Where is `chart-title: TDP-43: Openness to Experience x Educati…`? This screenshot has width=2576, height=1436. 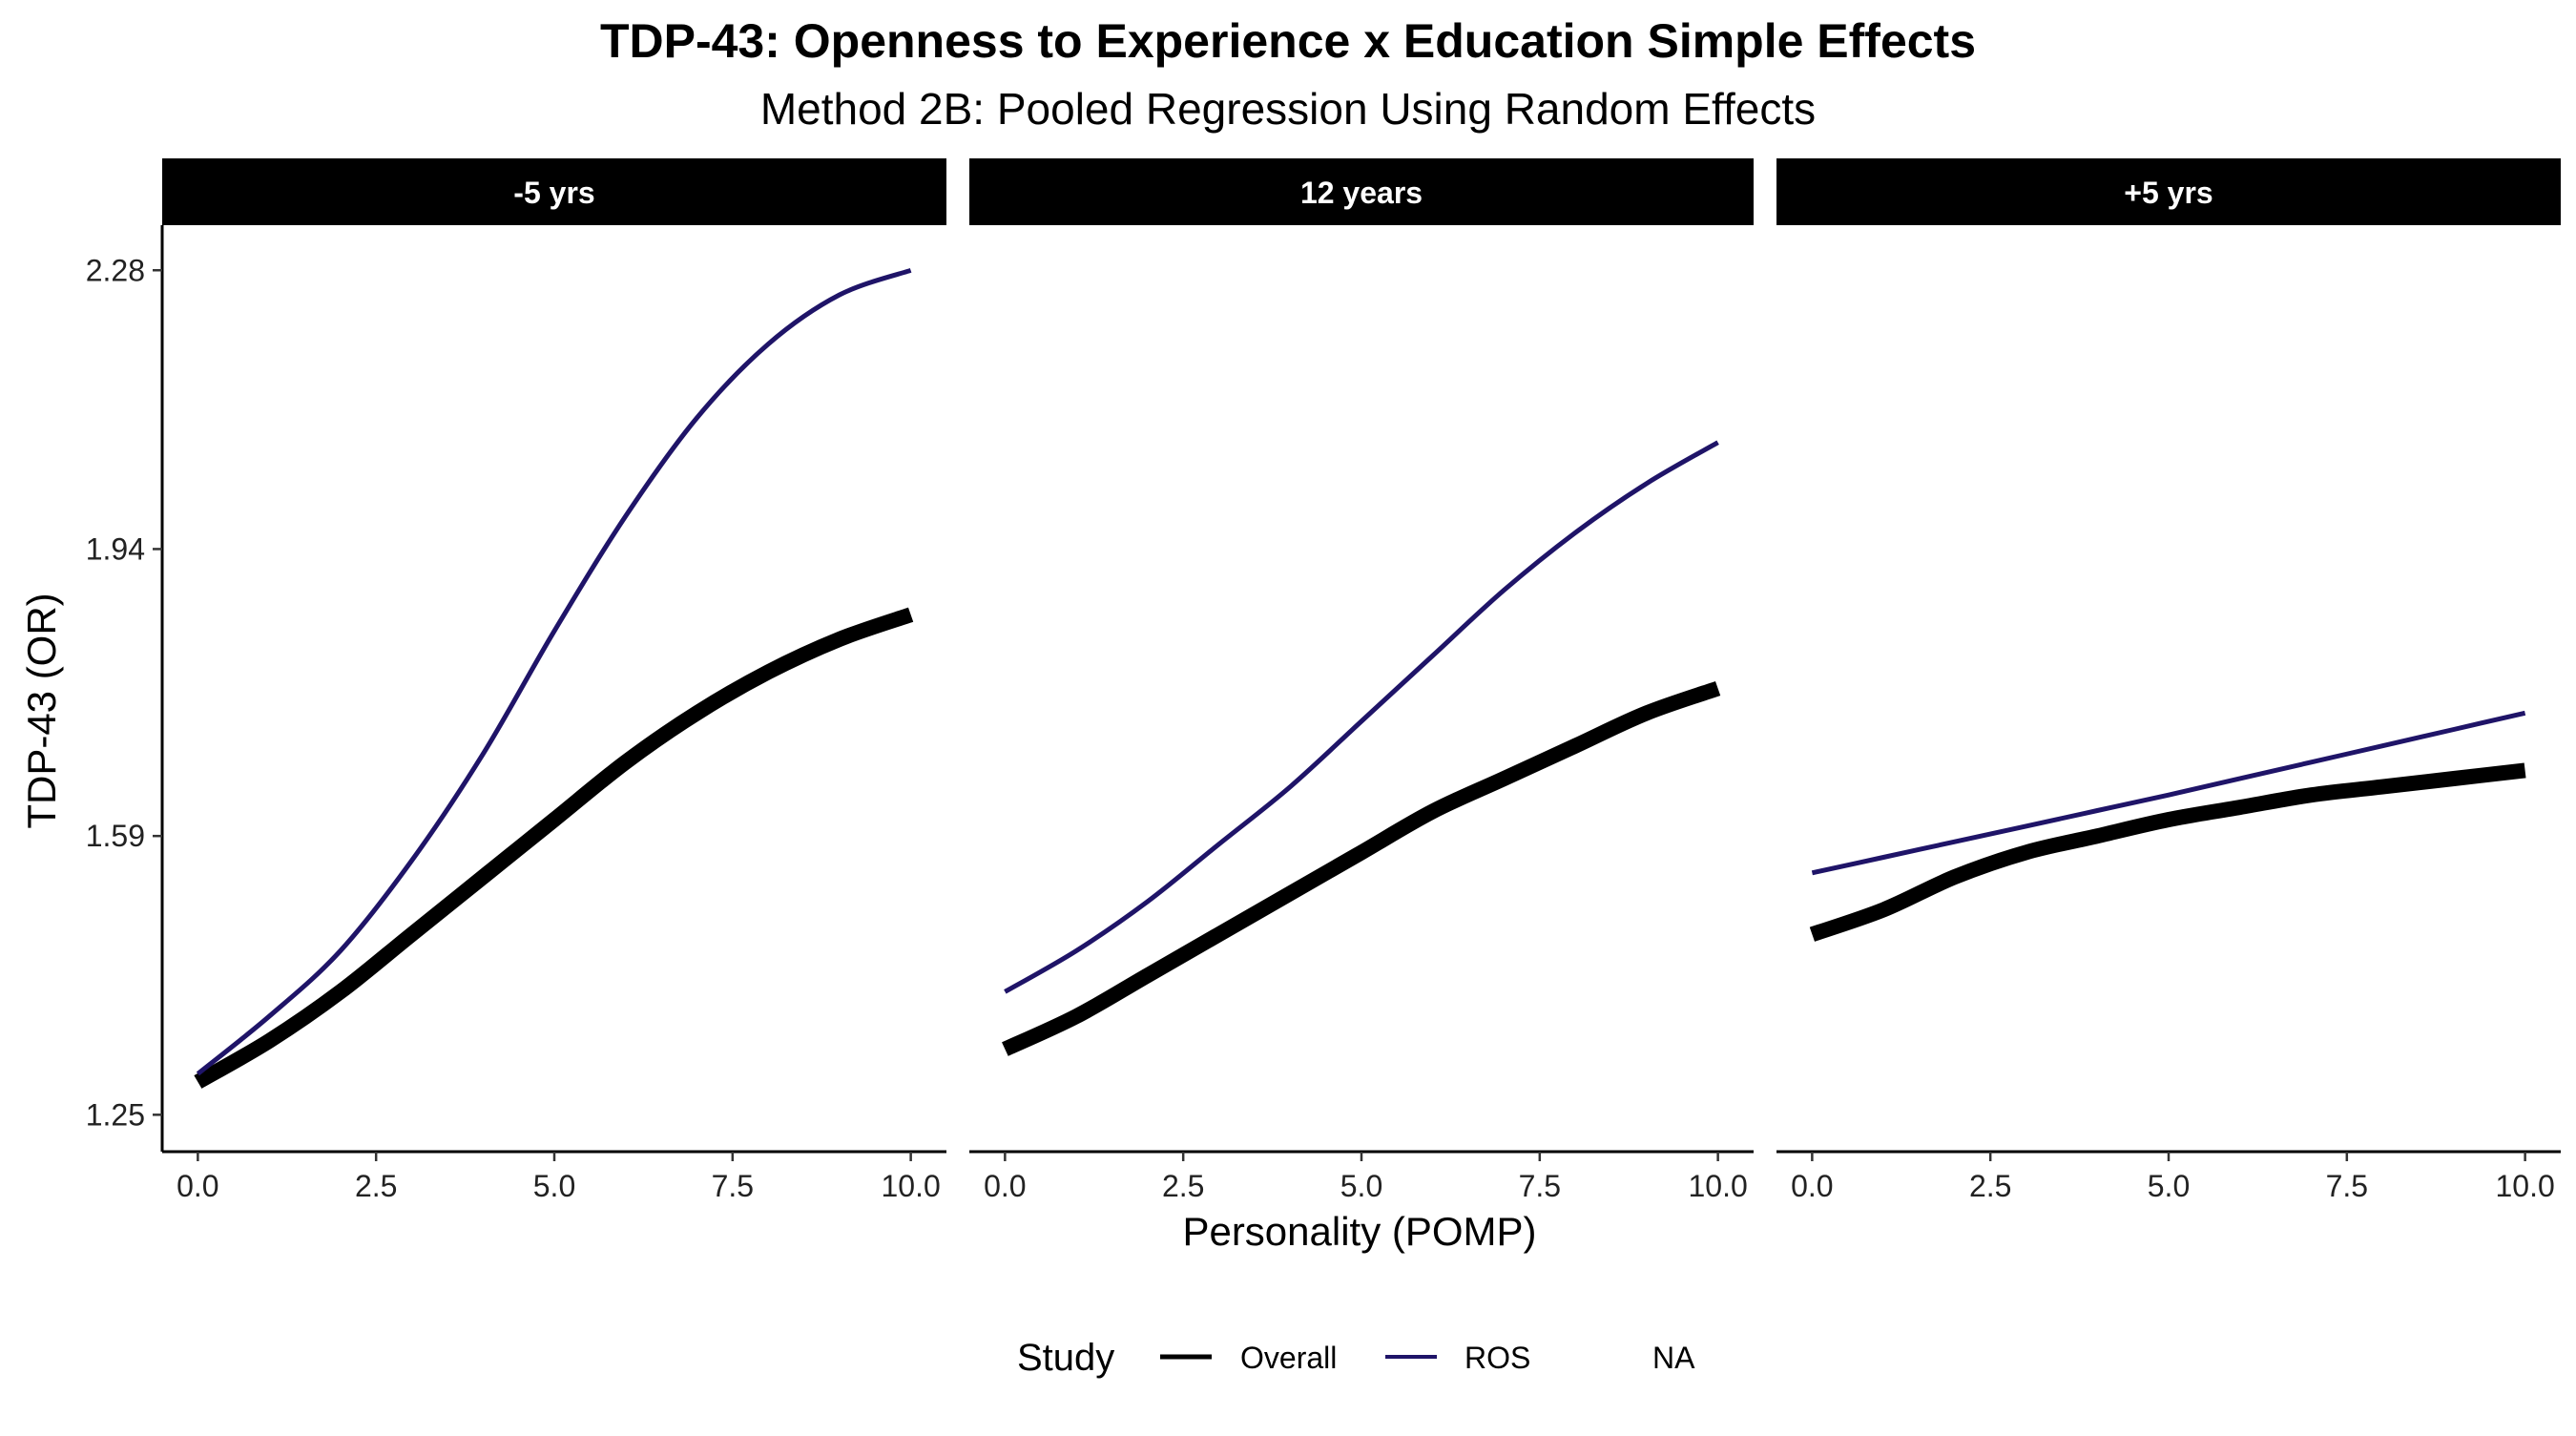
chart-title: TDP-43: Openness to Experience x Educati… is located at coordinates (1288, 41).